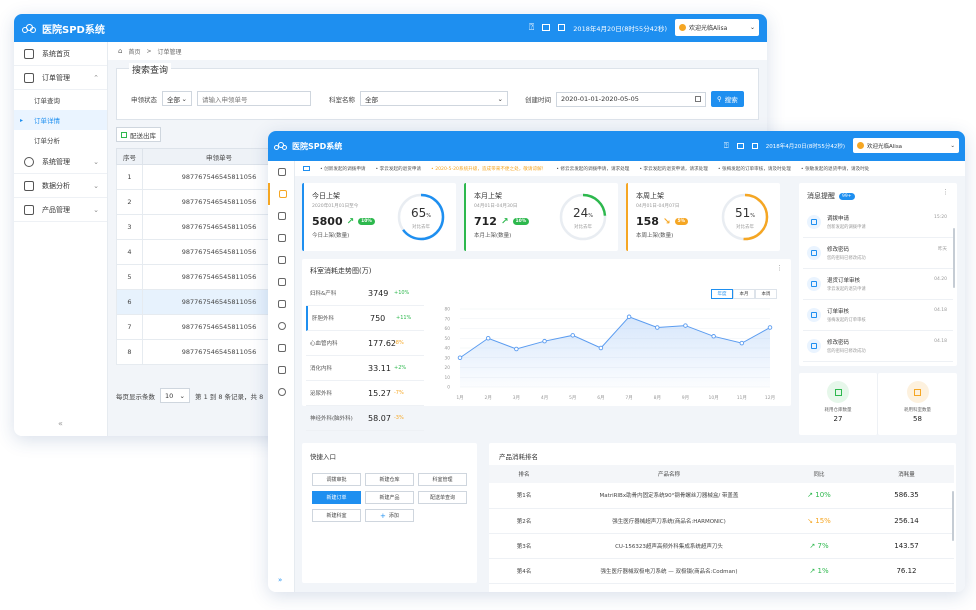 This screenshot has height=610, width=976. Describe the element at coordinates (134, 52) in the screenshot. I see `breadcrumb-home: 首页` at that location.